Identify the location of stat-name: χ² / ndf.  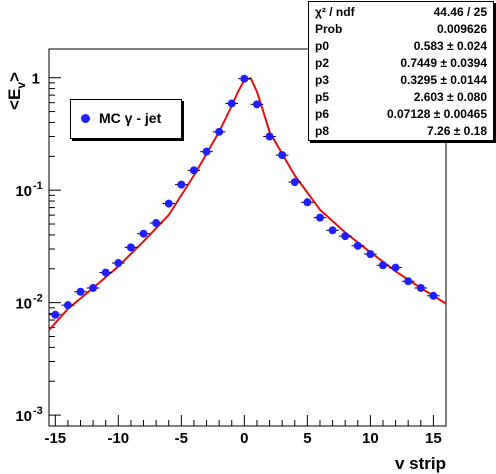
(335, 12).